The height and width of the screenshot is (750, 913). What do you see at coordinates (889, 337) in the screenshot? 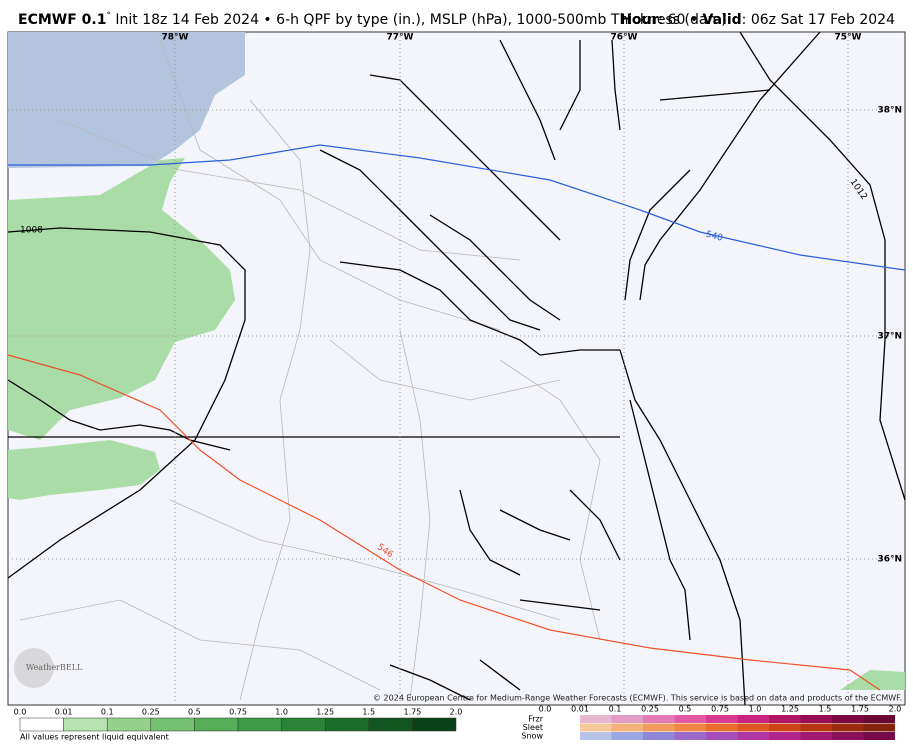
I see `lat-label: 37°N` at bounding box center [889, 337].